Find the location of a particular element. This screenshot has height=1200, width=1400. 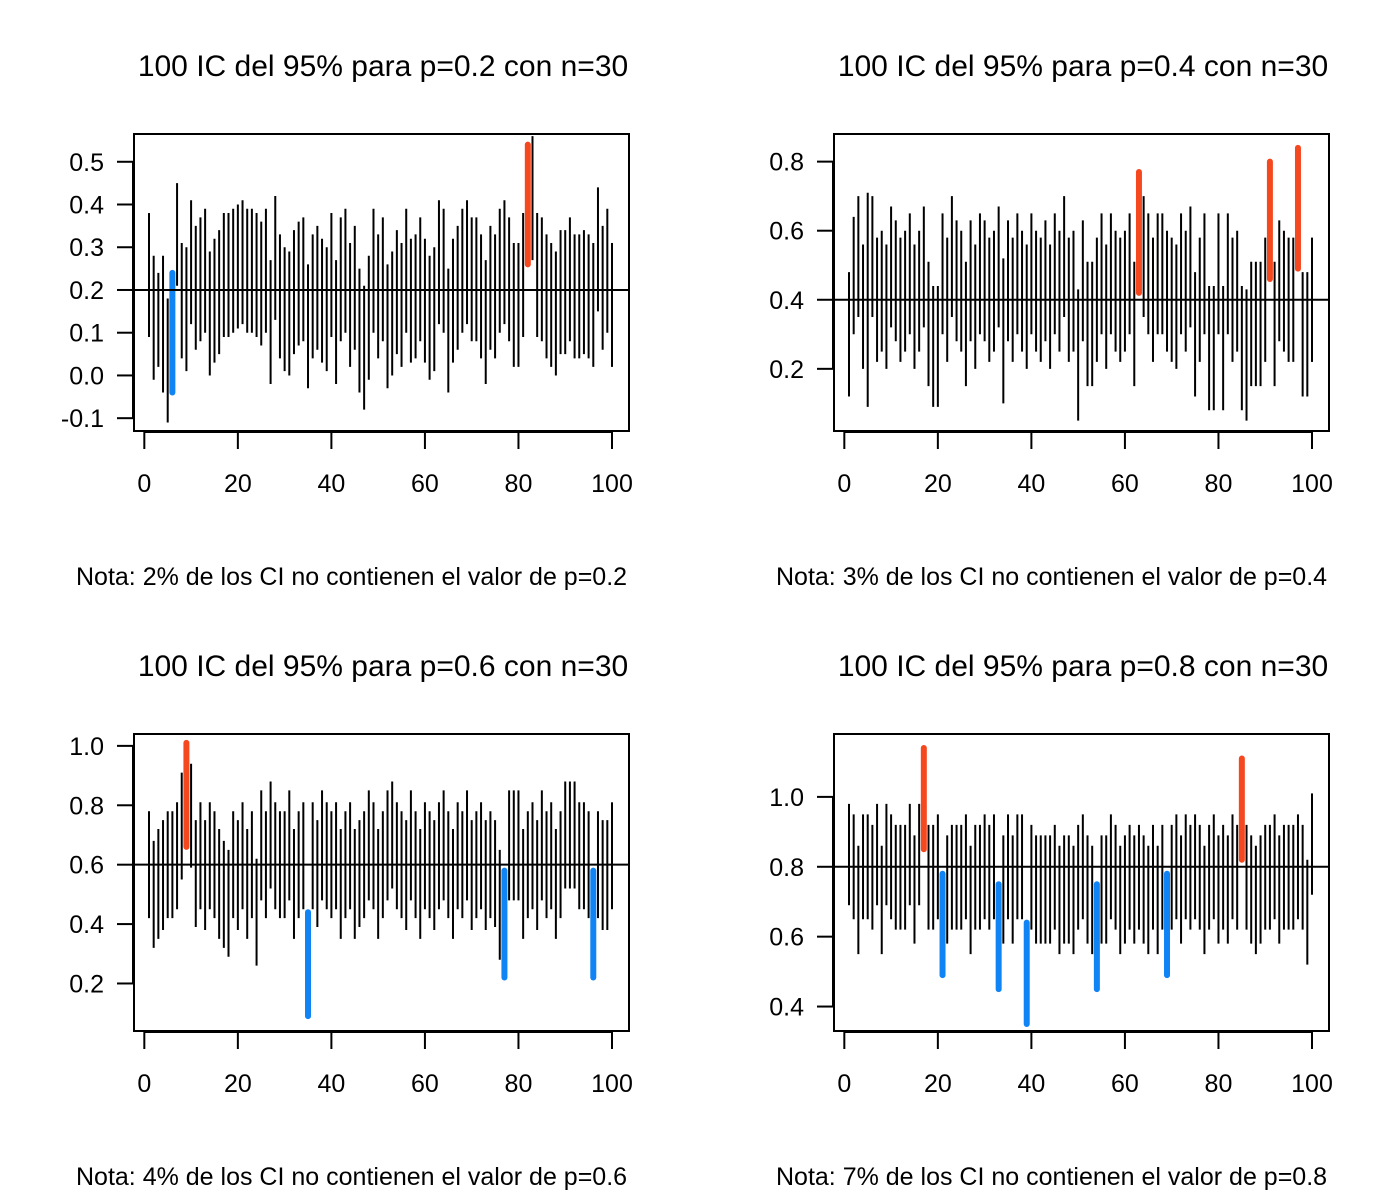

chart-title: 100 IC del 95% para p=0.6 con n=30 is located at coordinates (383, 666).